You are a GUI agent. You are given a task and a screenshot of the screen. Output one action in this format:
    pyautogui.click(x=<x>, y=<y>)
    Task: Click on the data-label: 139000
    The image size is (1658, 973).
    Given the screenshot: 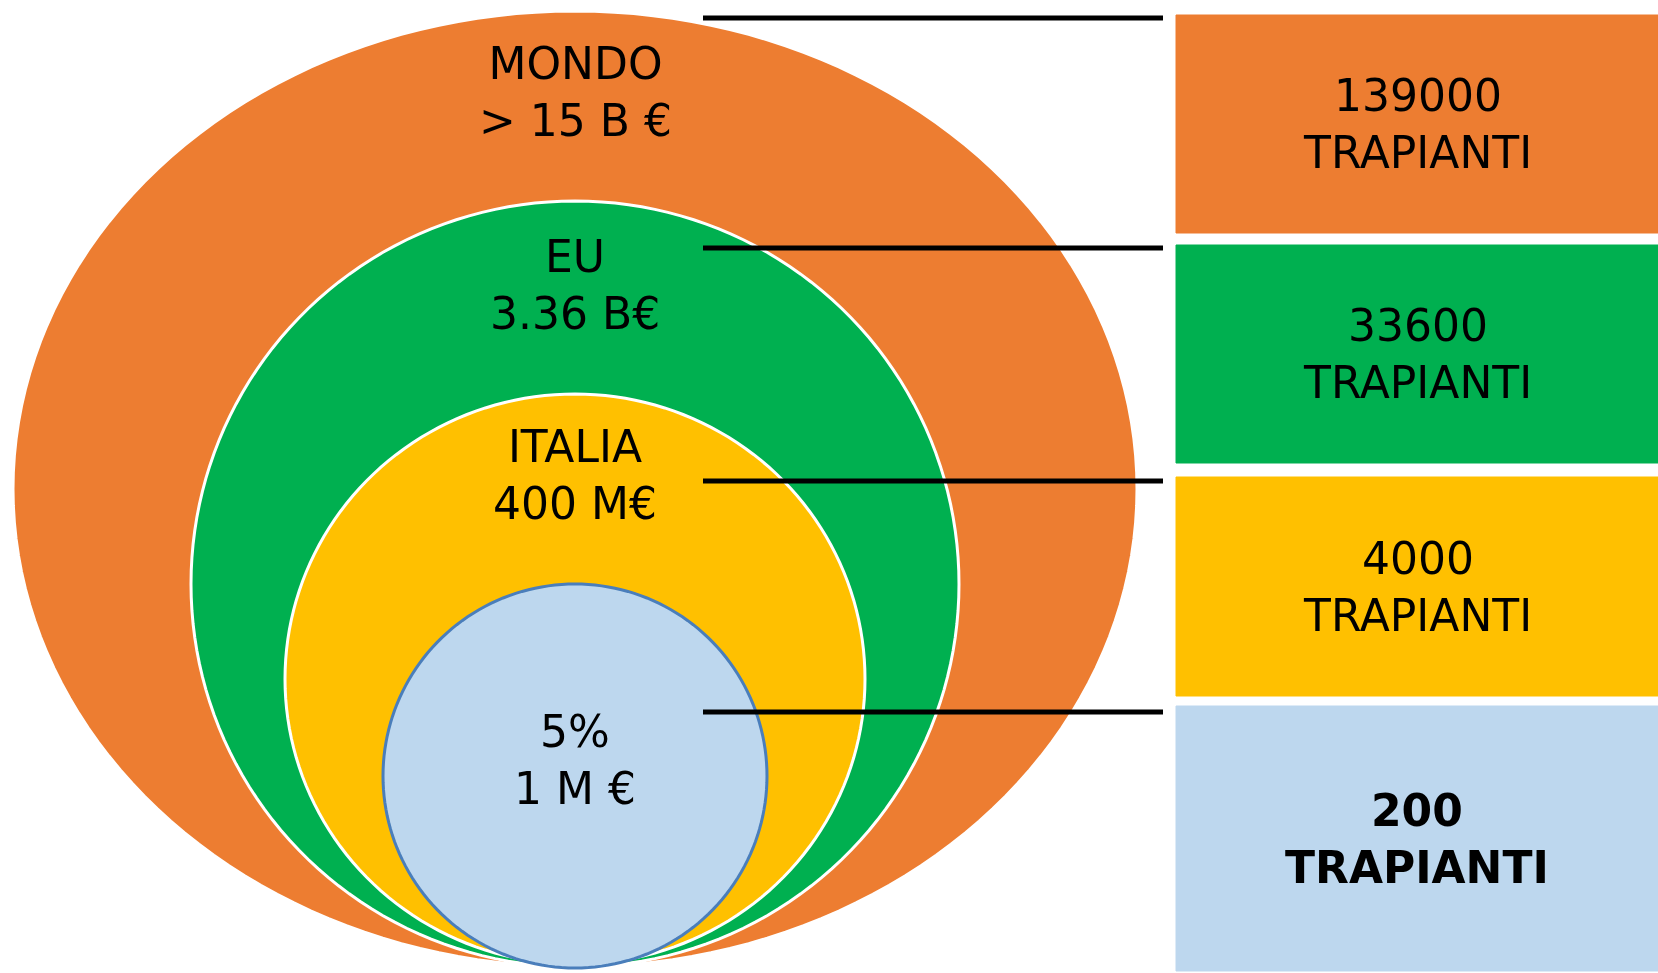 What is the action you would take?
    pyautogui.click(x=1418, y=95)
    